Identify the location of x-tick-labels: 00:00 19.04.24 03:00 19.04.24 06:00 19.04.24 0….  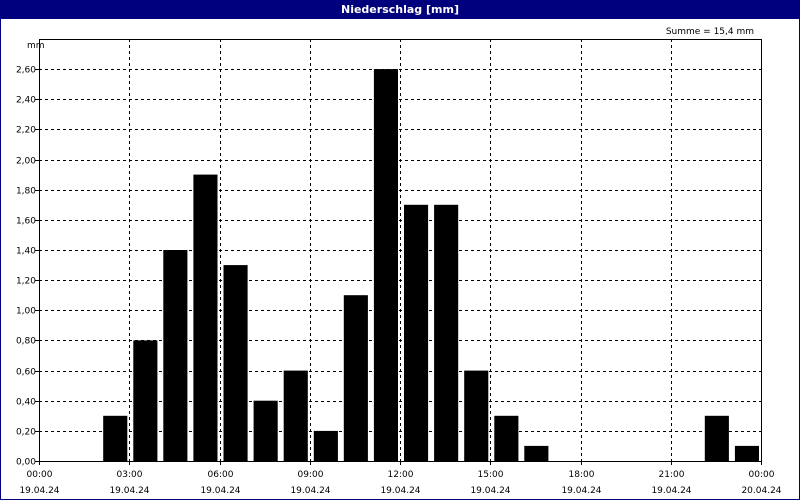
(400, 483).